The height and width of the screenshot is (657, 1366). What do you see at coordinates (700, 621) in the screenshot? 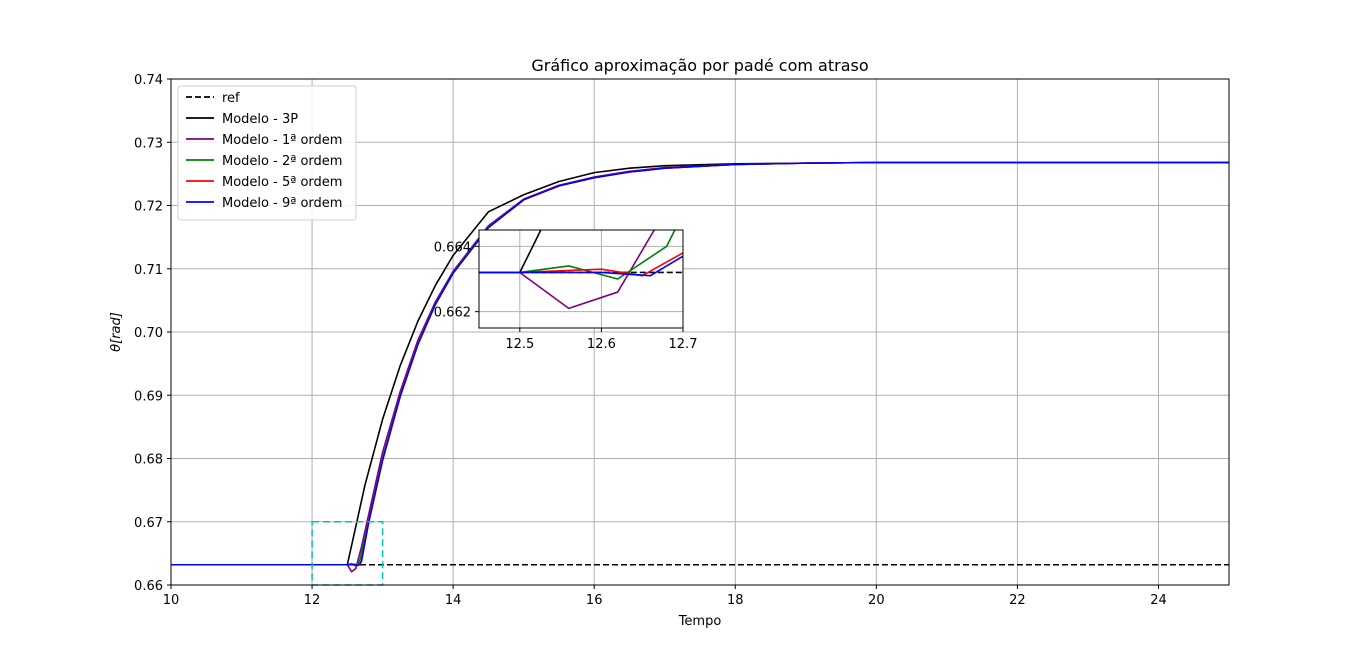
I see `x-axis-label: Tempo` at bounding box center [700, 621].